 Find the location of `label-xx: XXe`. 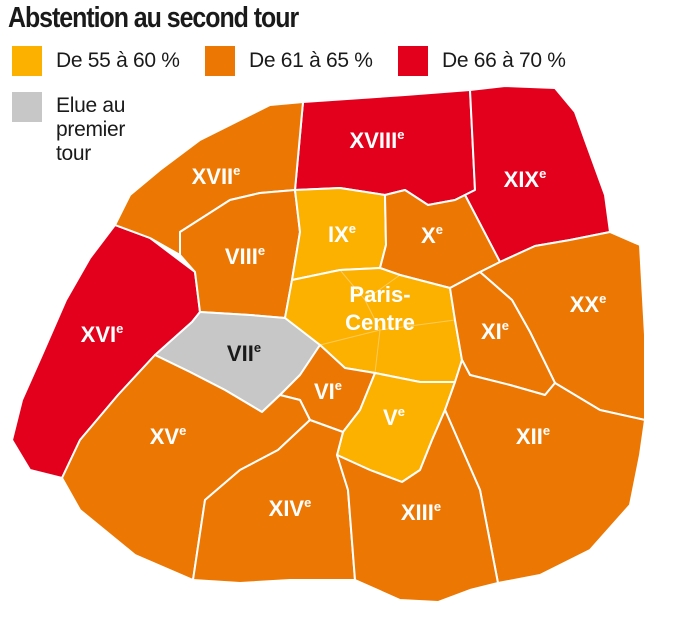

label-xx: XXe is located at coordinates (588, 304).